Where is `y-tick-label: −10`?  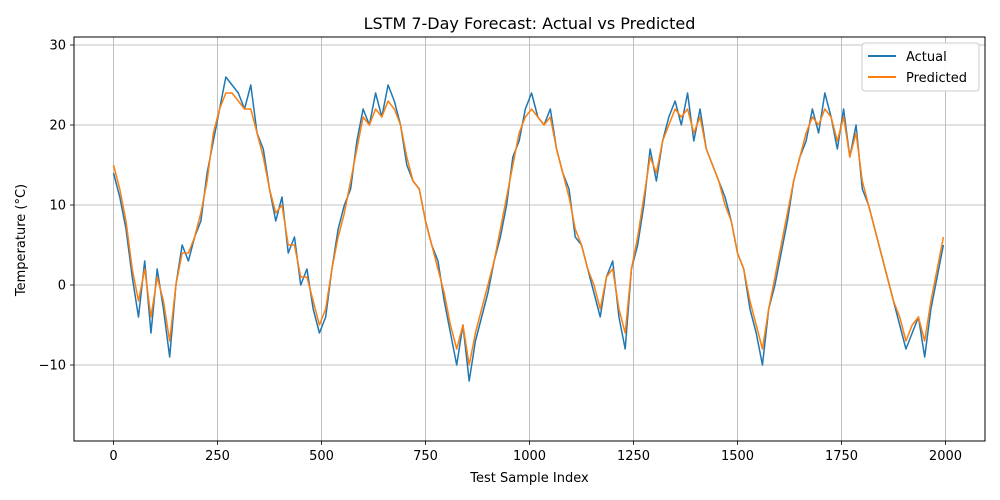
y-tick-label: −10 is located at coordinates (52, 366).